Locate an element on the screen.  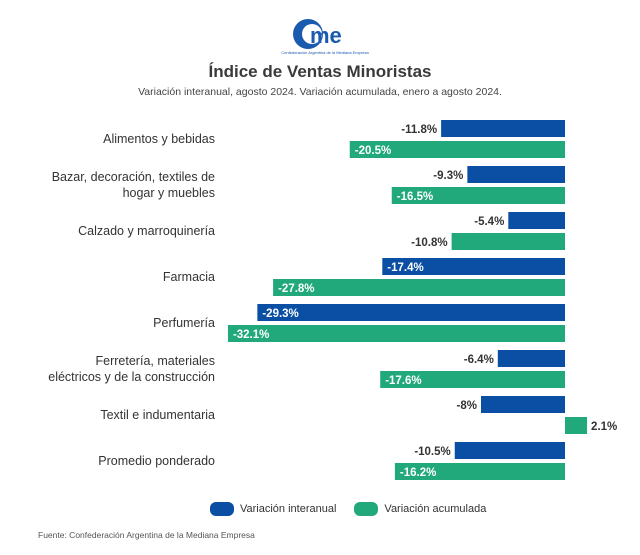
category-label: Alimentos y bebidas is located at coordinates (159, 139).